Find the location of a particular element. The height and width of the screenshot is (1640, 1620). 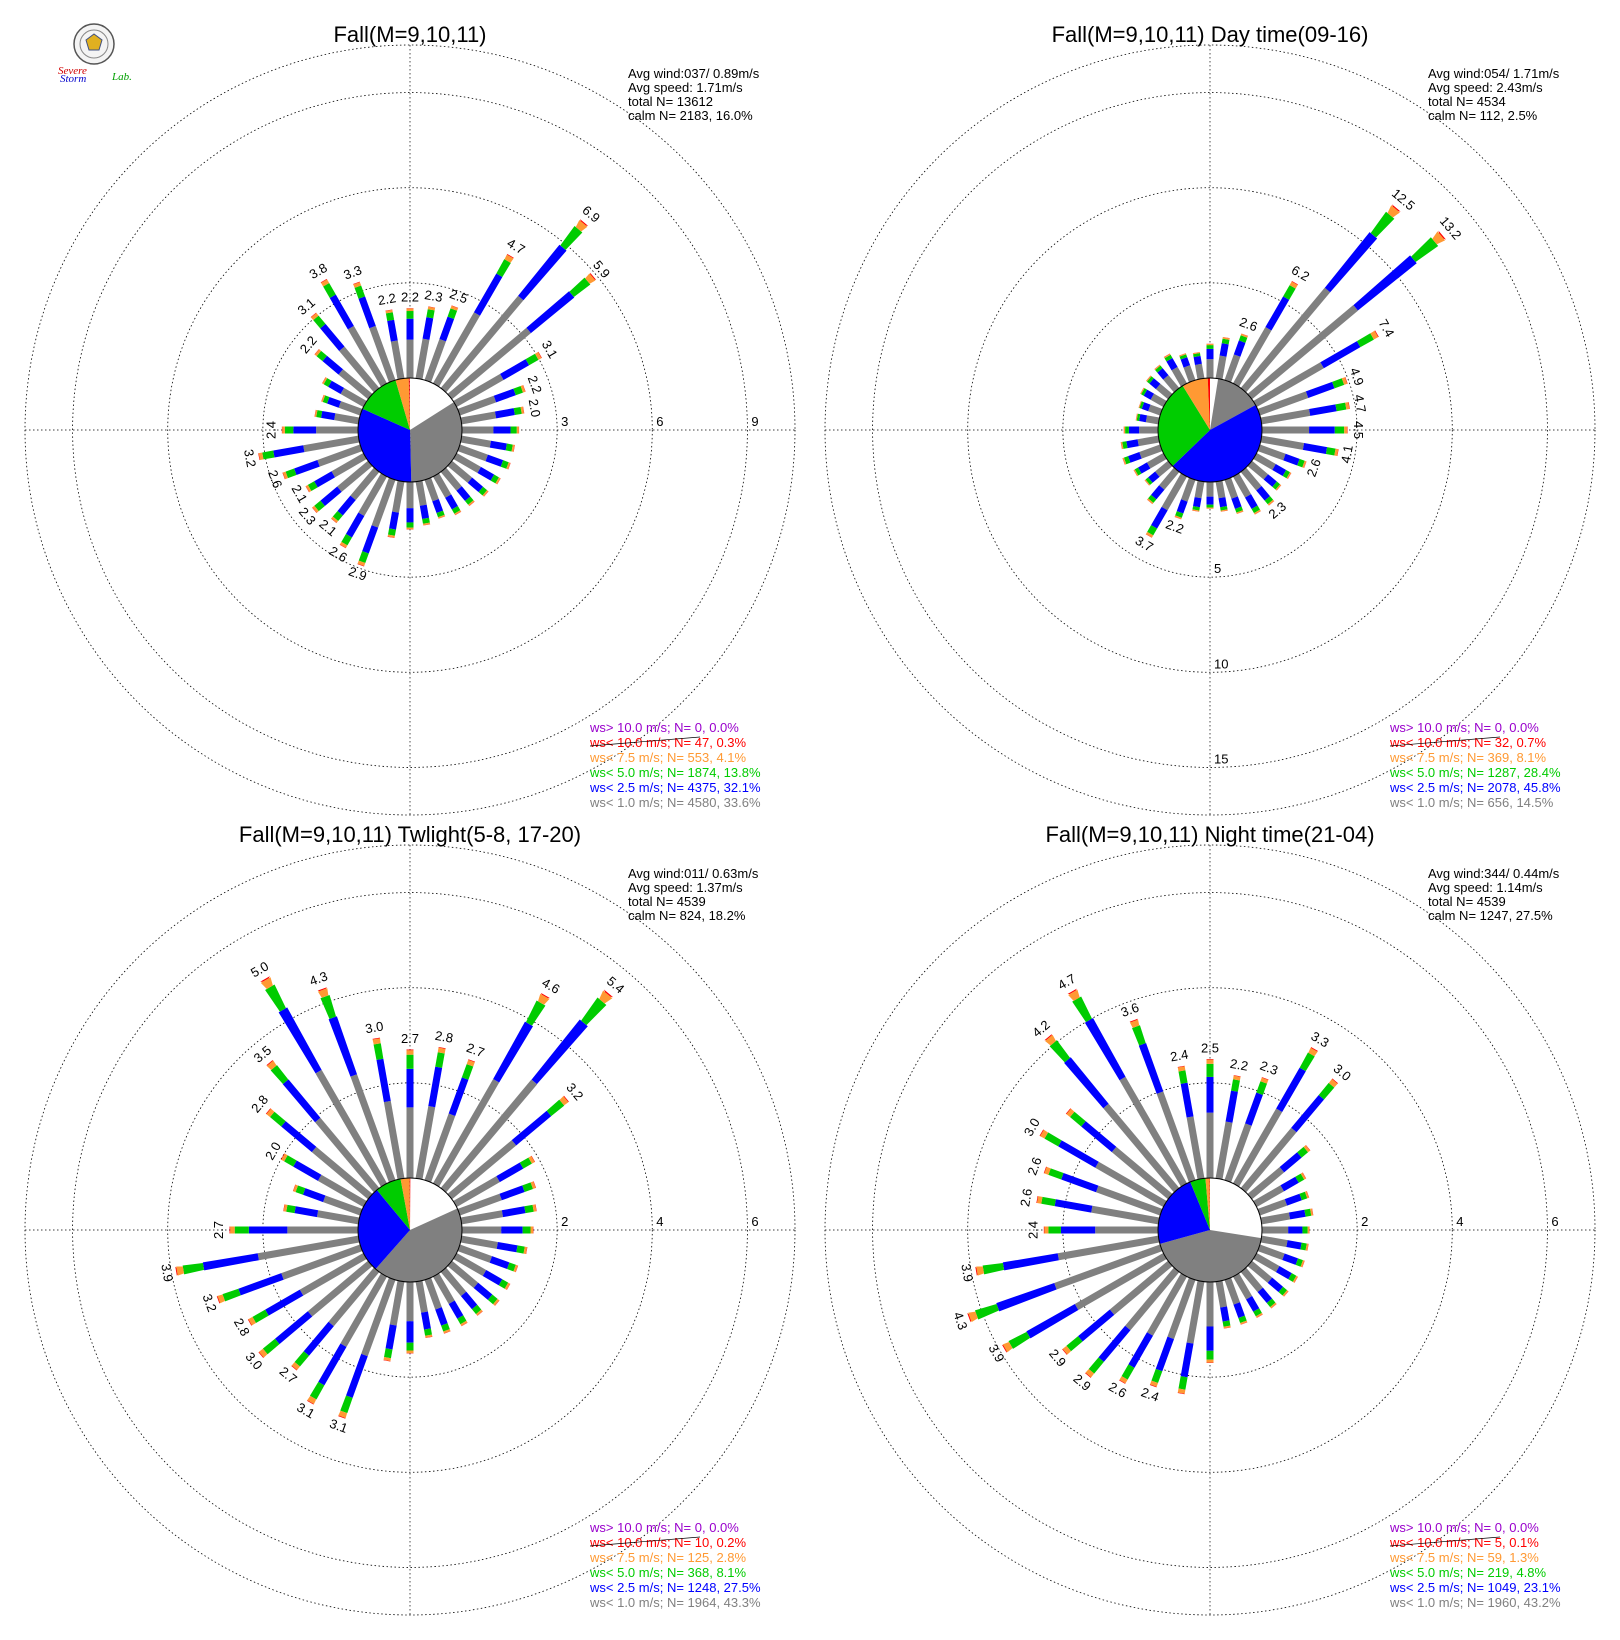

grid-ring is located at coordinates (410, 430).